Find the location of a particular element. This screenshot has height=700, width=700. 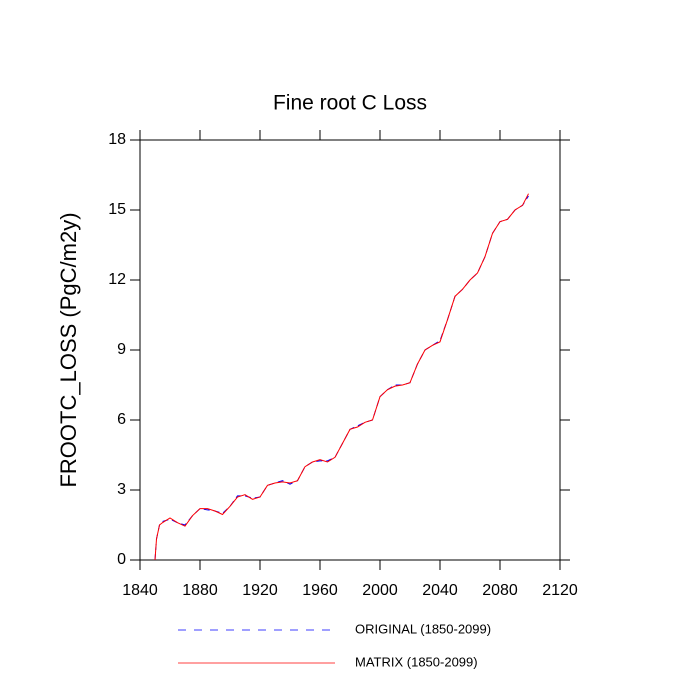

legend-label: ORIGINAL (1850-2099) is located at coordinates (423, 628).